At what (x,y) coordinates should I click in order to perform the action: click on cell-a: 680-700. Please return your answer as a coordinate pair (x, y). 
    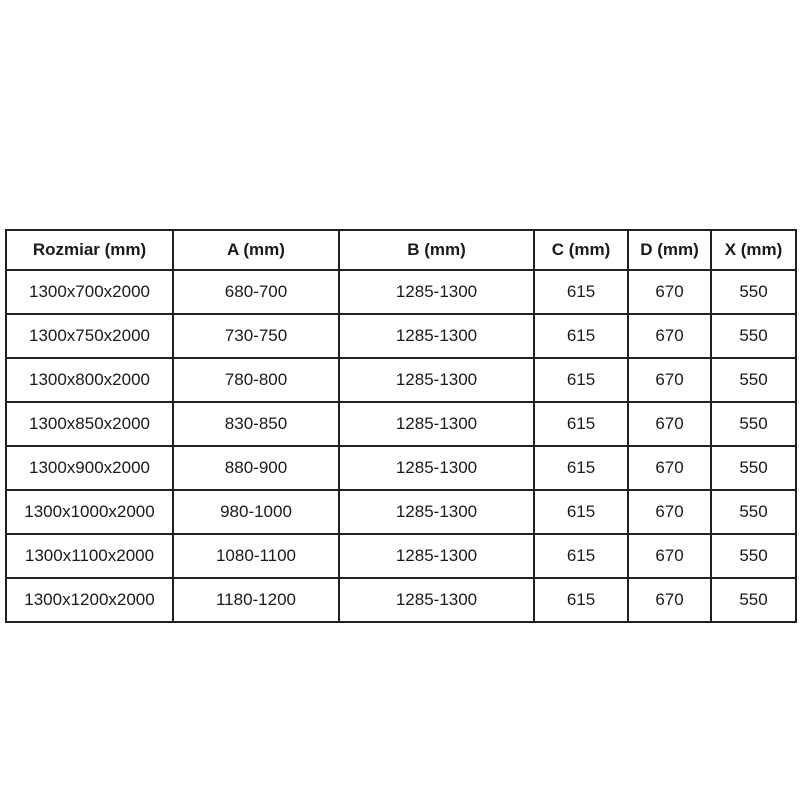
    Looking at the image, I should click on (256, 292).